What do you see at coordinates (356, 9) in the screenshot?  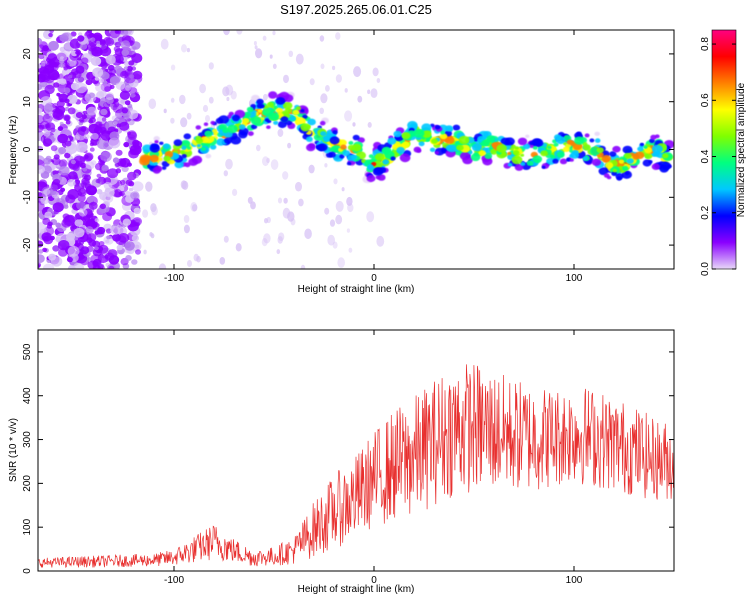 I see `chart-title: S197.2025.265.06.01.C25` at bounding box center [356, 9].